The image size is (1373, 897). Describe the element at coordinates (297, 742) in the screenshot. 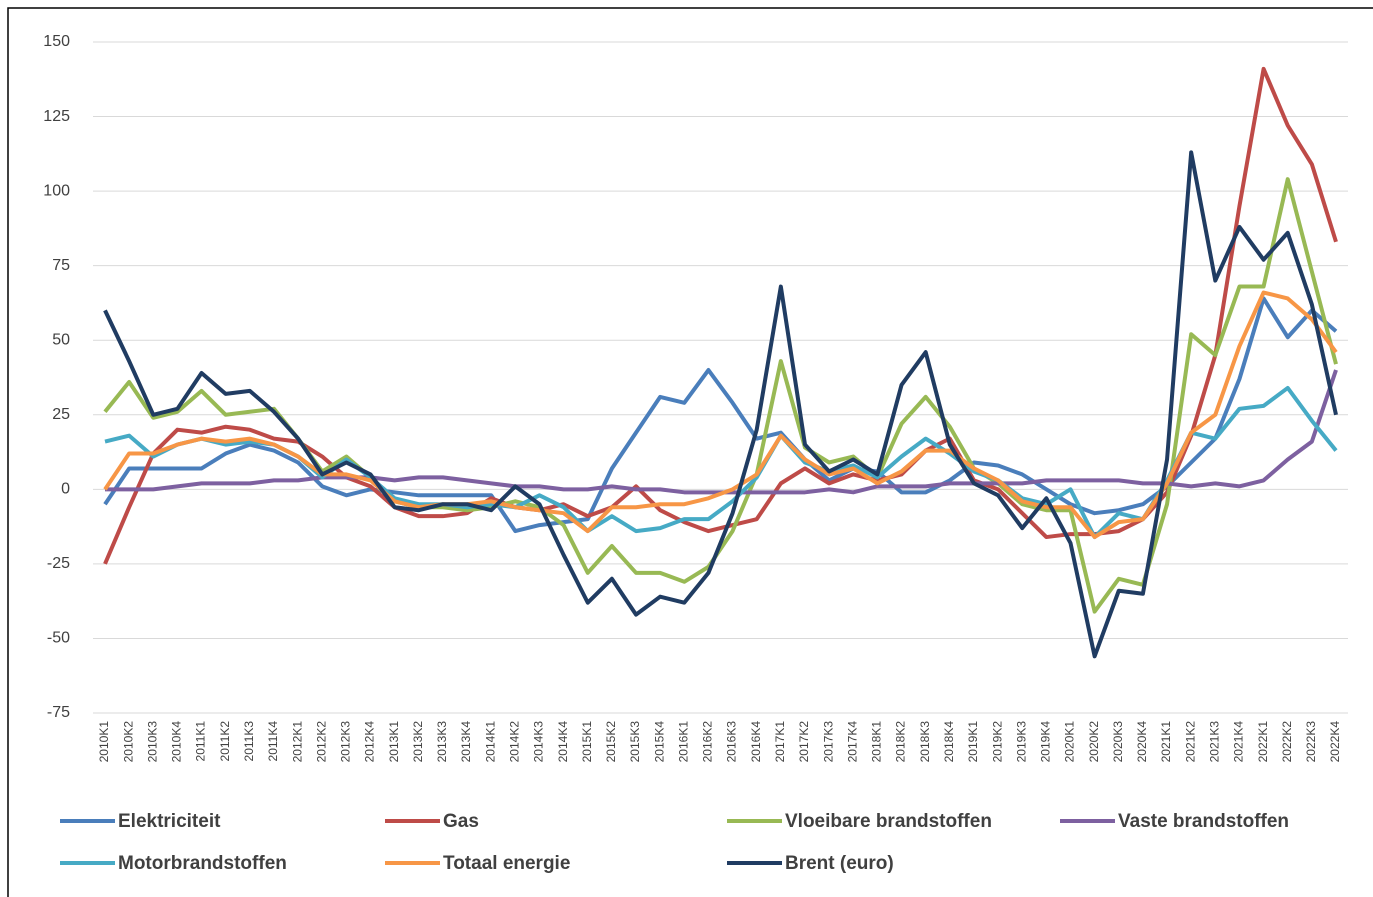

I see `x-tick-label: 2012K1` at that location.